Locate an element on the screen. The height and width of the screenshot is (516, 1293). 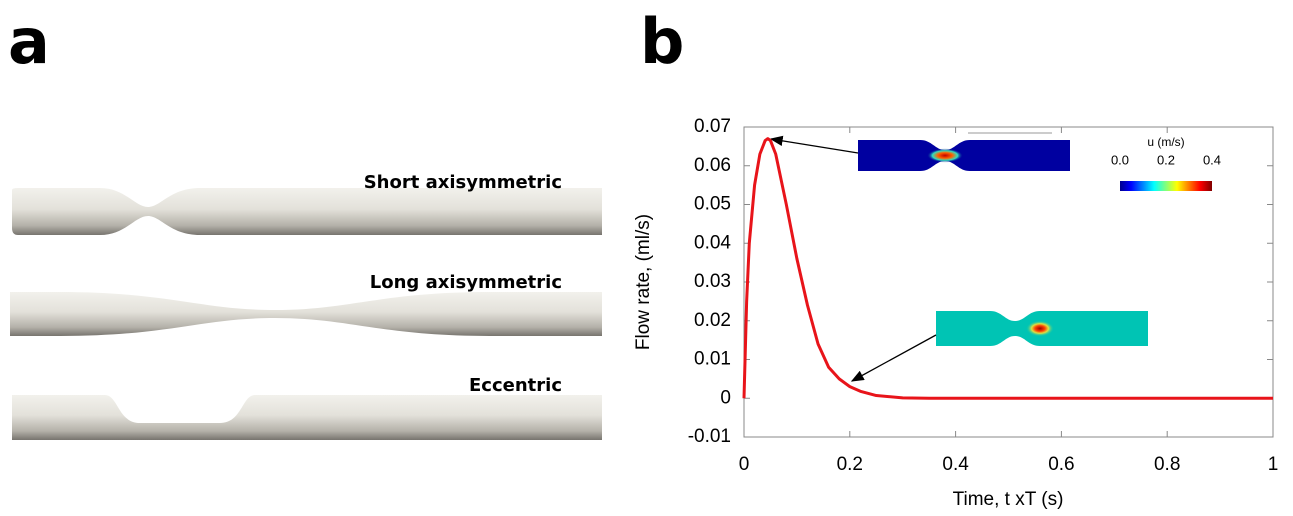
x-tick-label: 0.6 is located at coordinates (1061, 464).